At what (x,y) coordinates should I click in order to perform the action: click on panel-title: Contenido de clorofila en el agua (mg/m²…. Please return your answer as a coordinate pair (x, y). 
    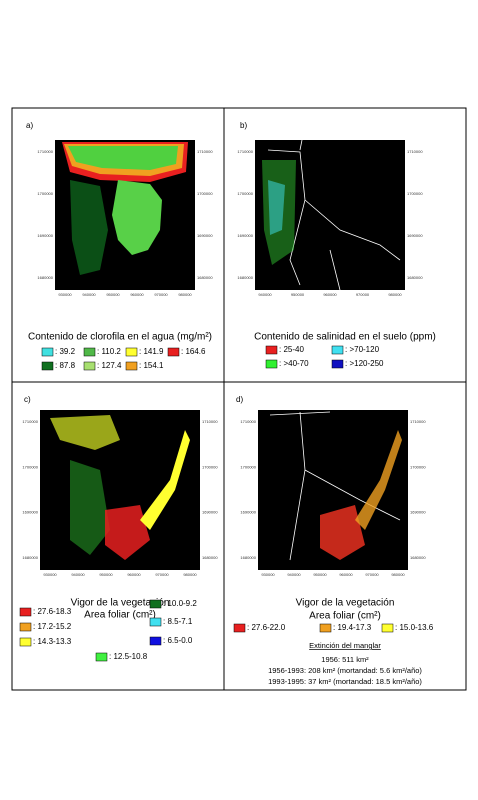
    Looking at the image, I should click on (120, 337).